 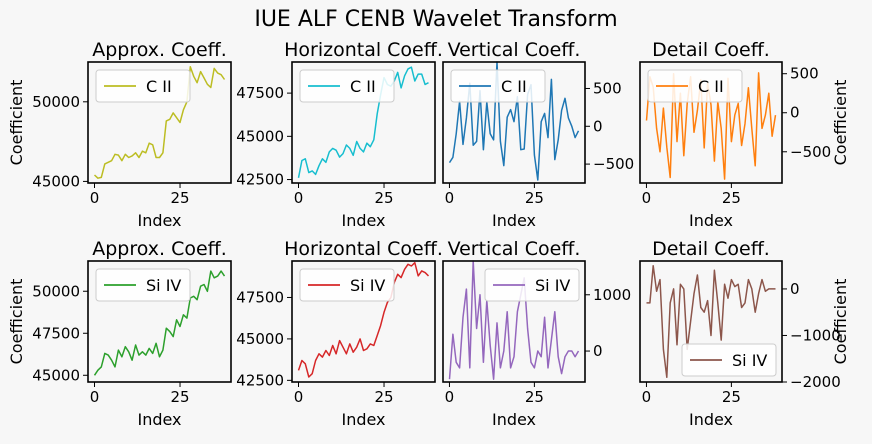 I want to click on chart-panel-3: 0 25 −500 0 500 Vertical Coeff. Index C II, so click(x=538, y=134).